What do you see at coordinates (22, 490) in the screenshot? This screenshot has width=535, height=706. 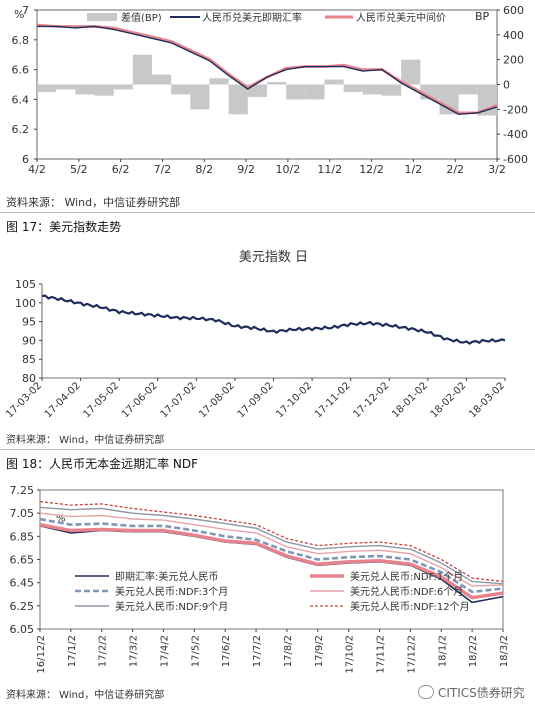 I see `y-tick-label: 7.25` at bounding box center [22, 490].